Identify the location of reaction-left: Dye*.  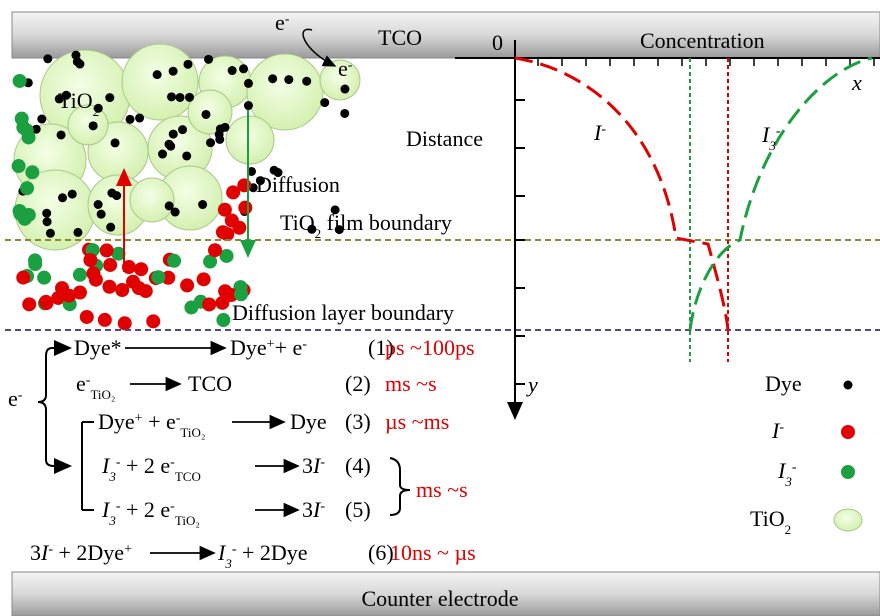
(98, 347).